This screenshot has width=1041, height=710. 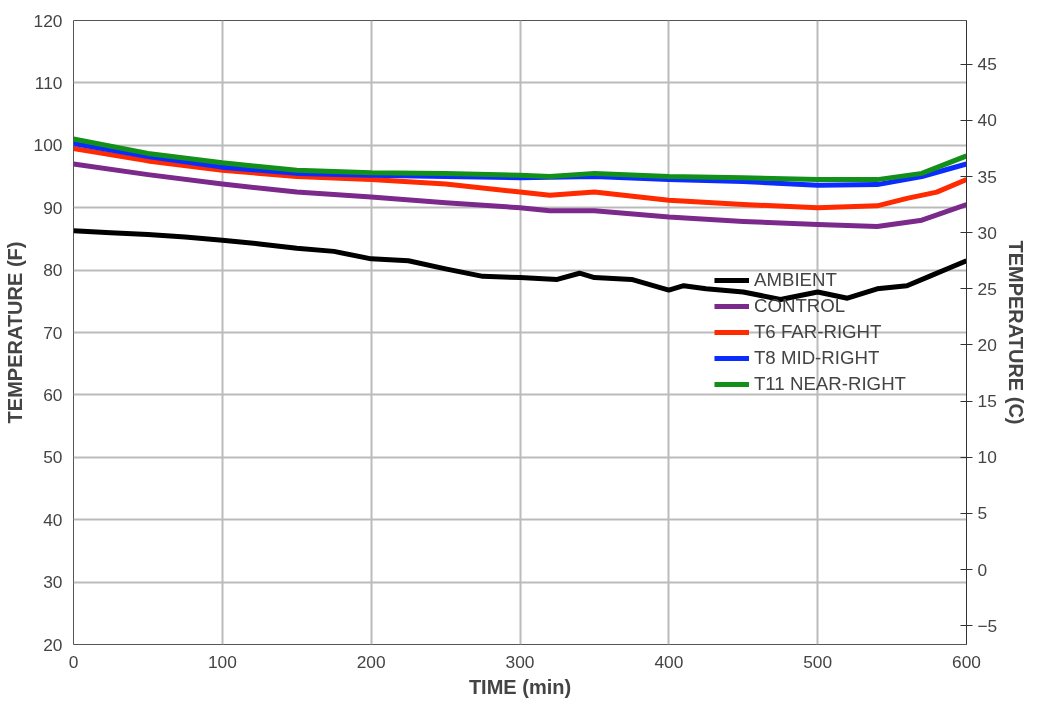 I want to click on y-tick-label: 100, so click(x=48, y=145).